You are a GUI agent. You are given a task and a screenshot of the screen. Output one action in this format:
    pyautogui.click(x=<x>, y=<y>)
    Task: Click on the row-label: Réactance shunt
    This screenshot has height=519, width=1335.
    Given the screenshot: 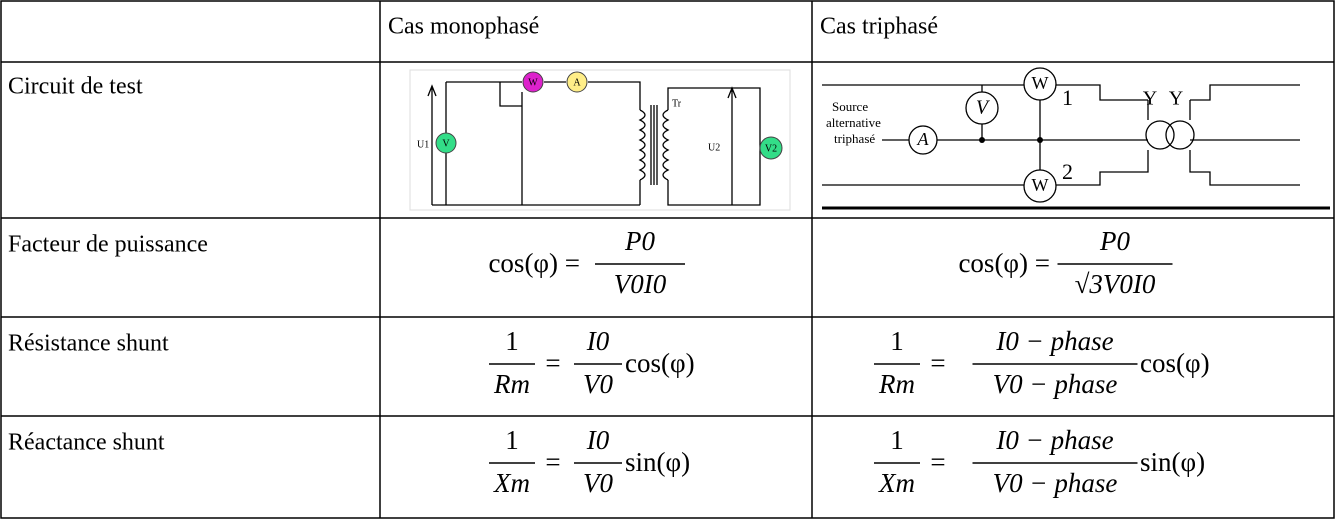 What is the action you would take?
    pyautogui.click(x=86, y=443)
    